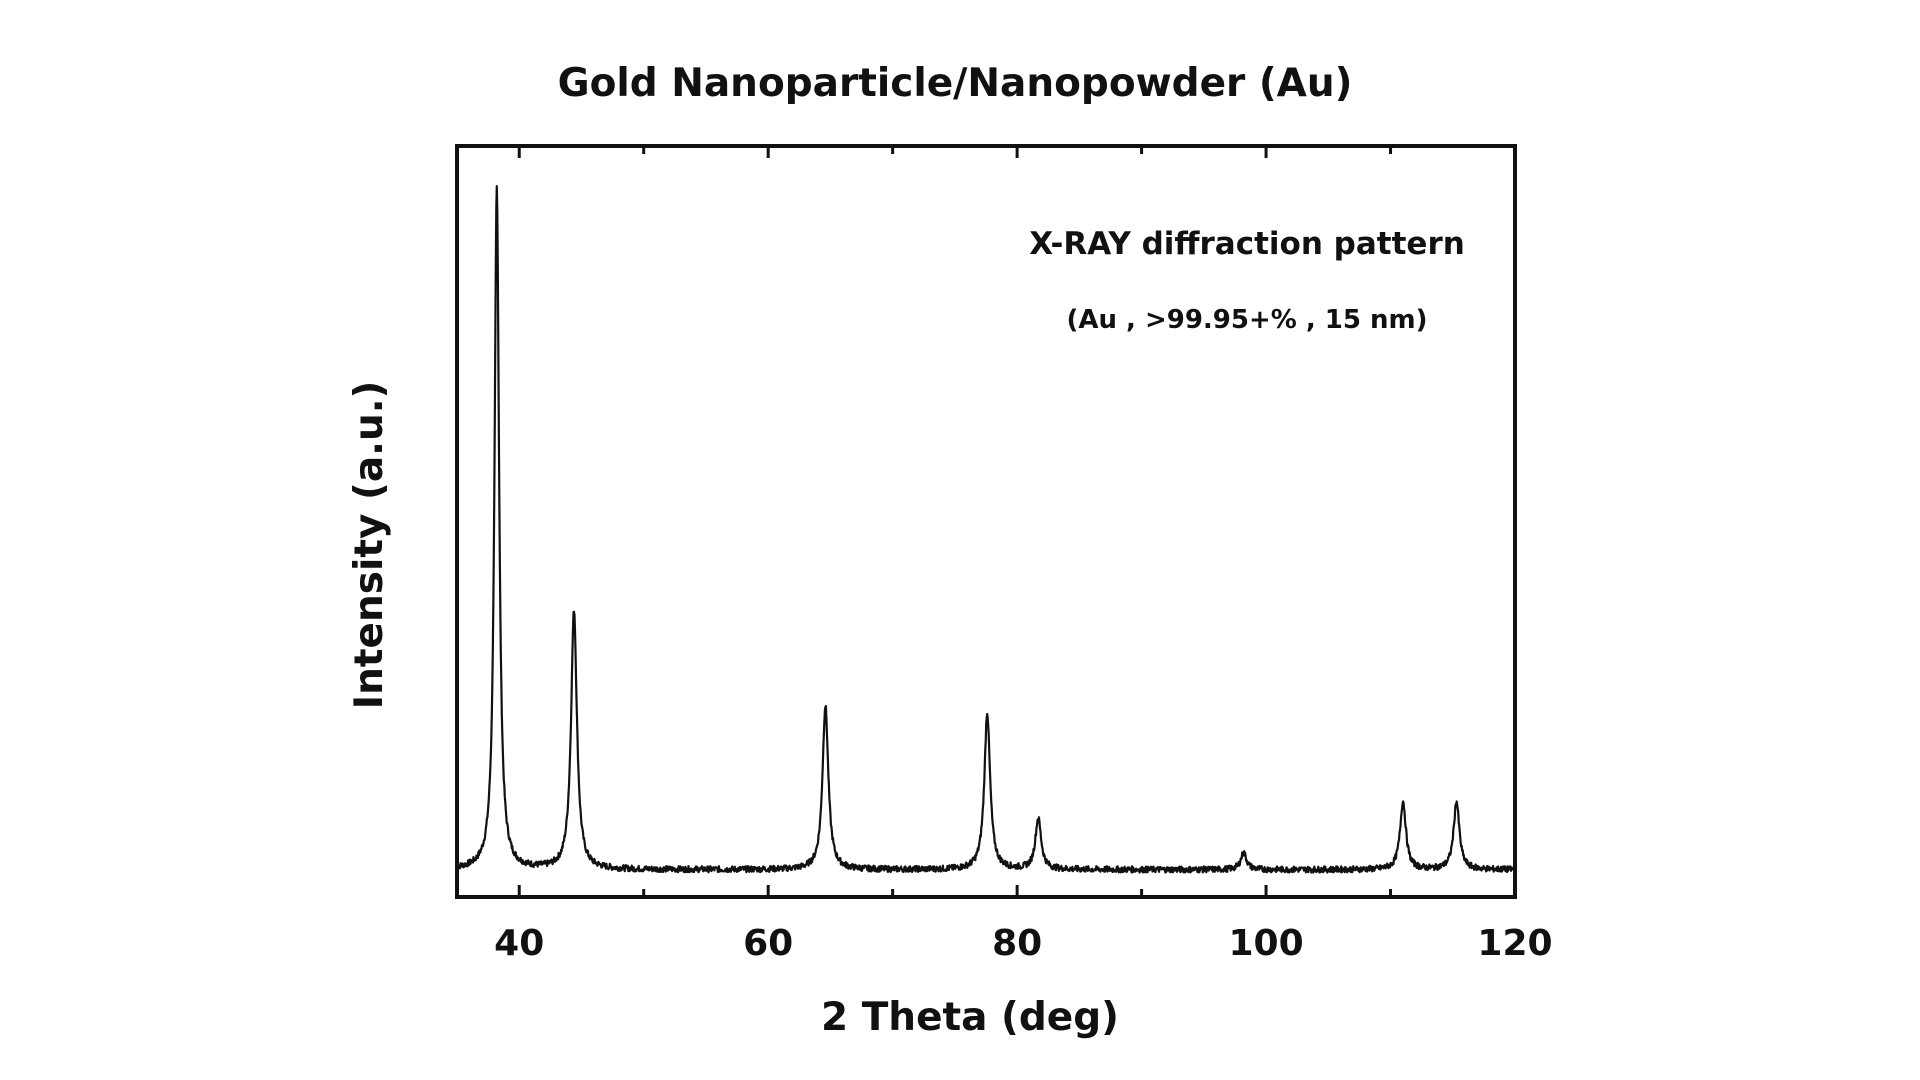 This screenshot has width=1920, height=1080. What do you see at coordinates (970, 1017) in the screenshot?
I see `x-axis-label: 2 Theta (deg)` at bounding box center [970, 1017].